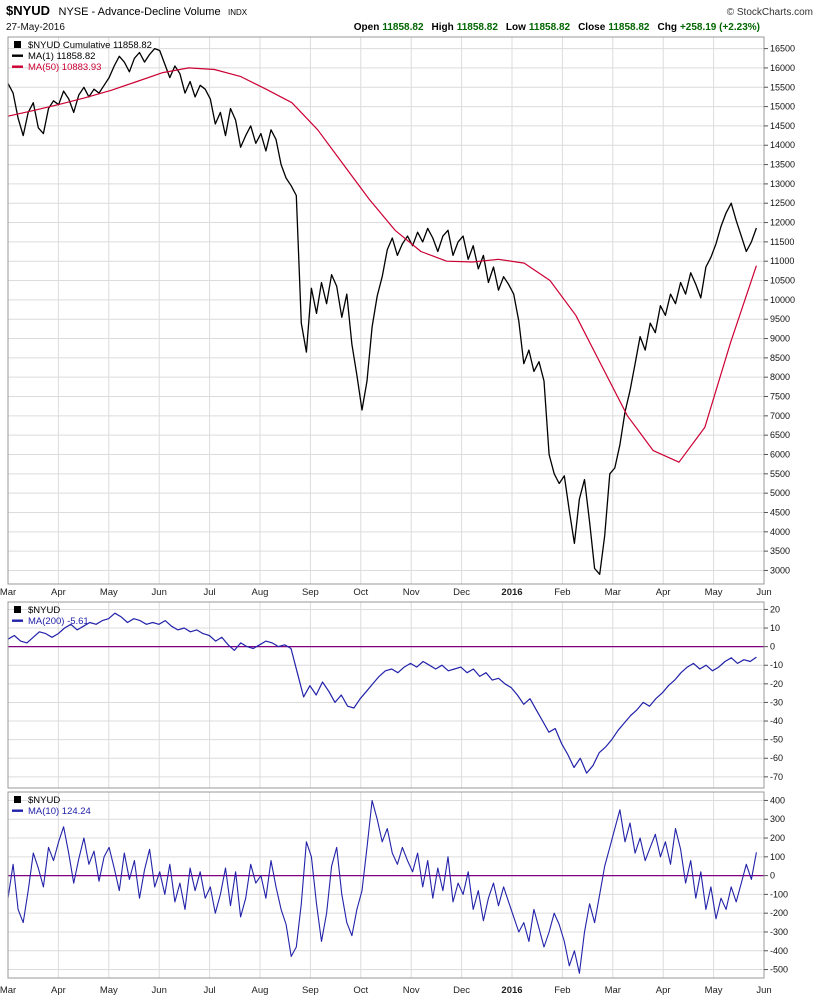  What do you see at coordinates (442, 27) in the screenshot?
I see `high-label: High` at bounding box center [442, 27].